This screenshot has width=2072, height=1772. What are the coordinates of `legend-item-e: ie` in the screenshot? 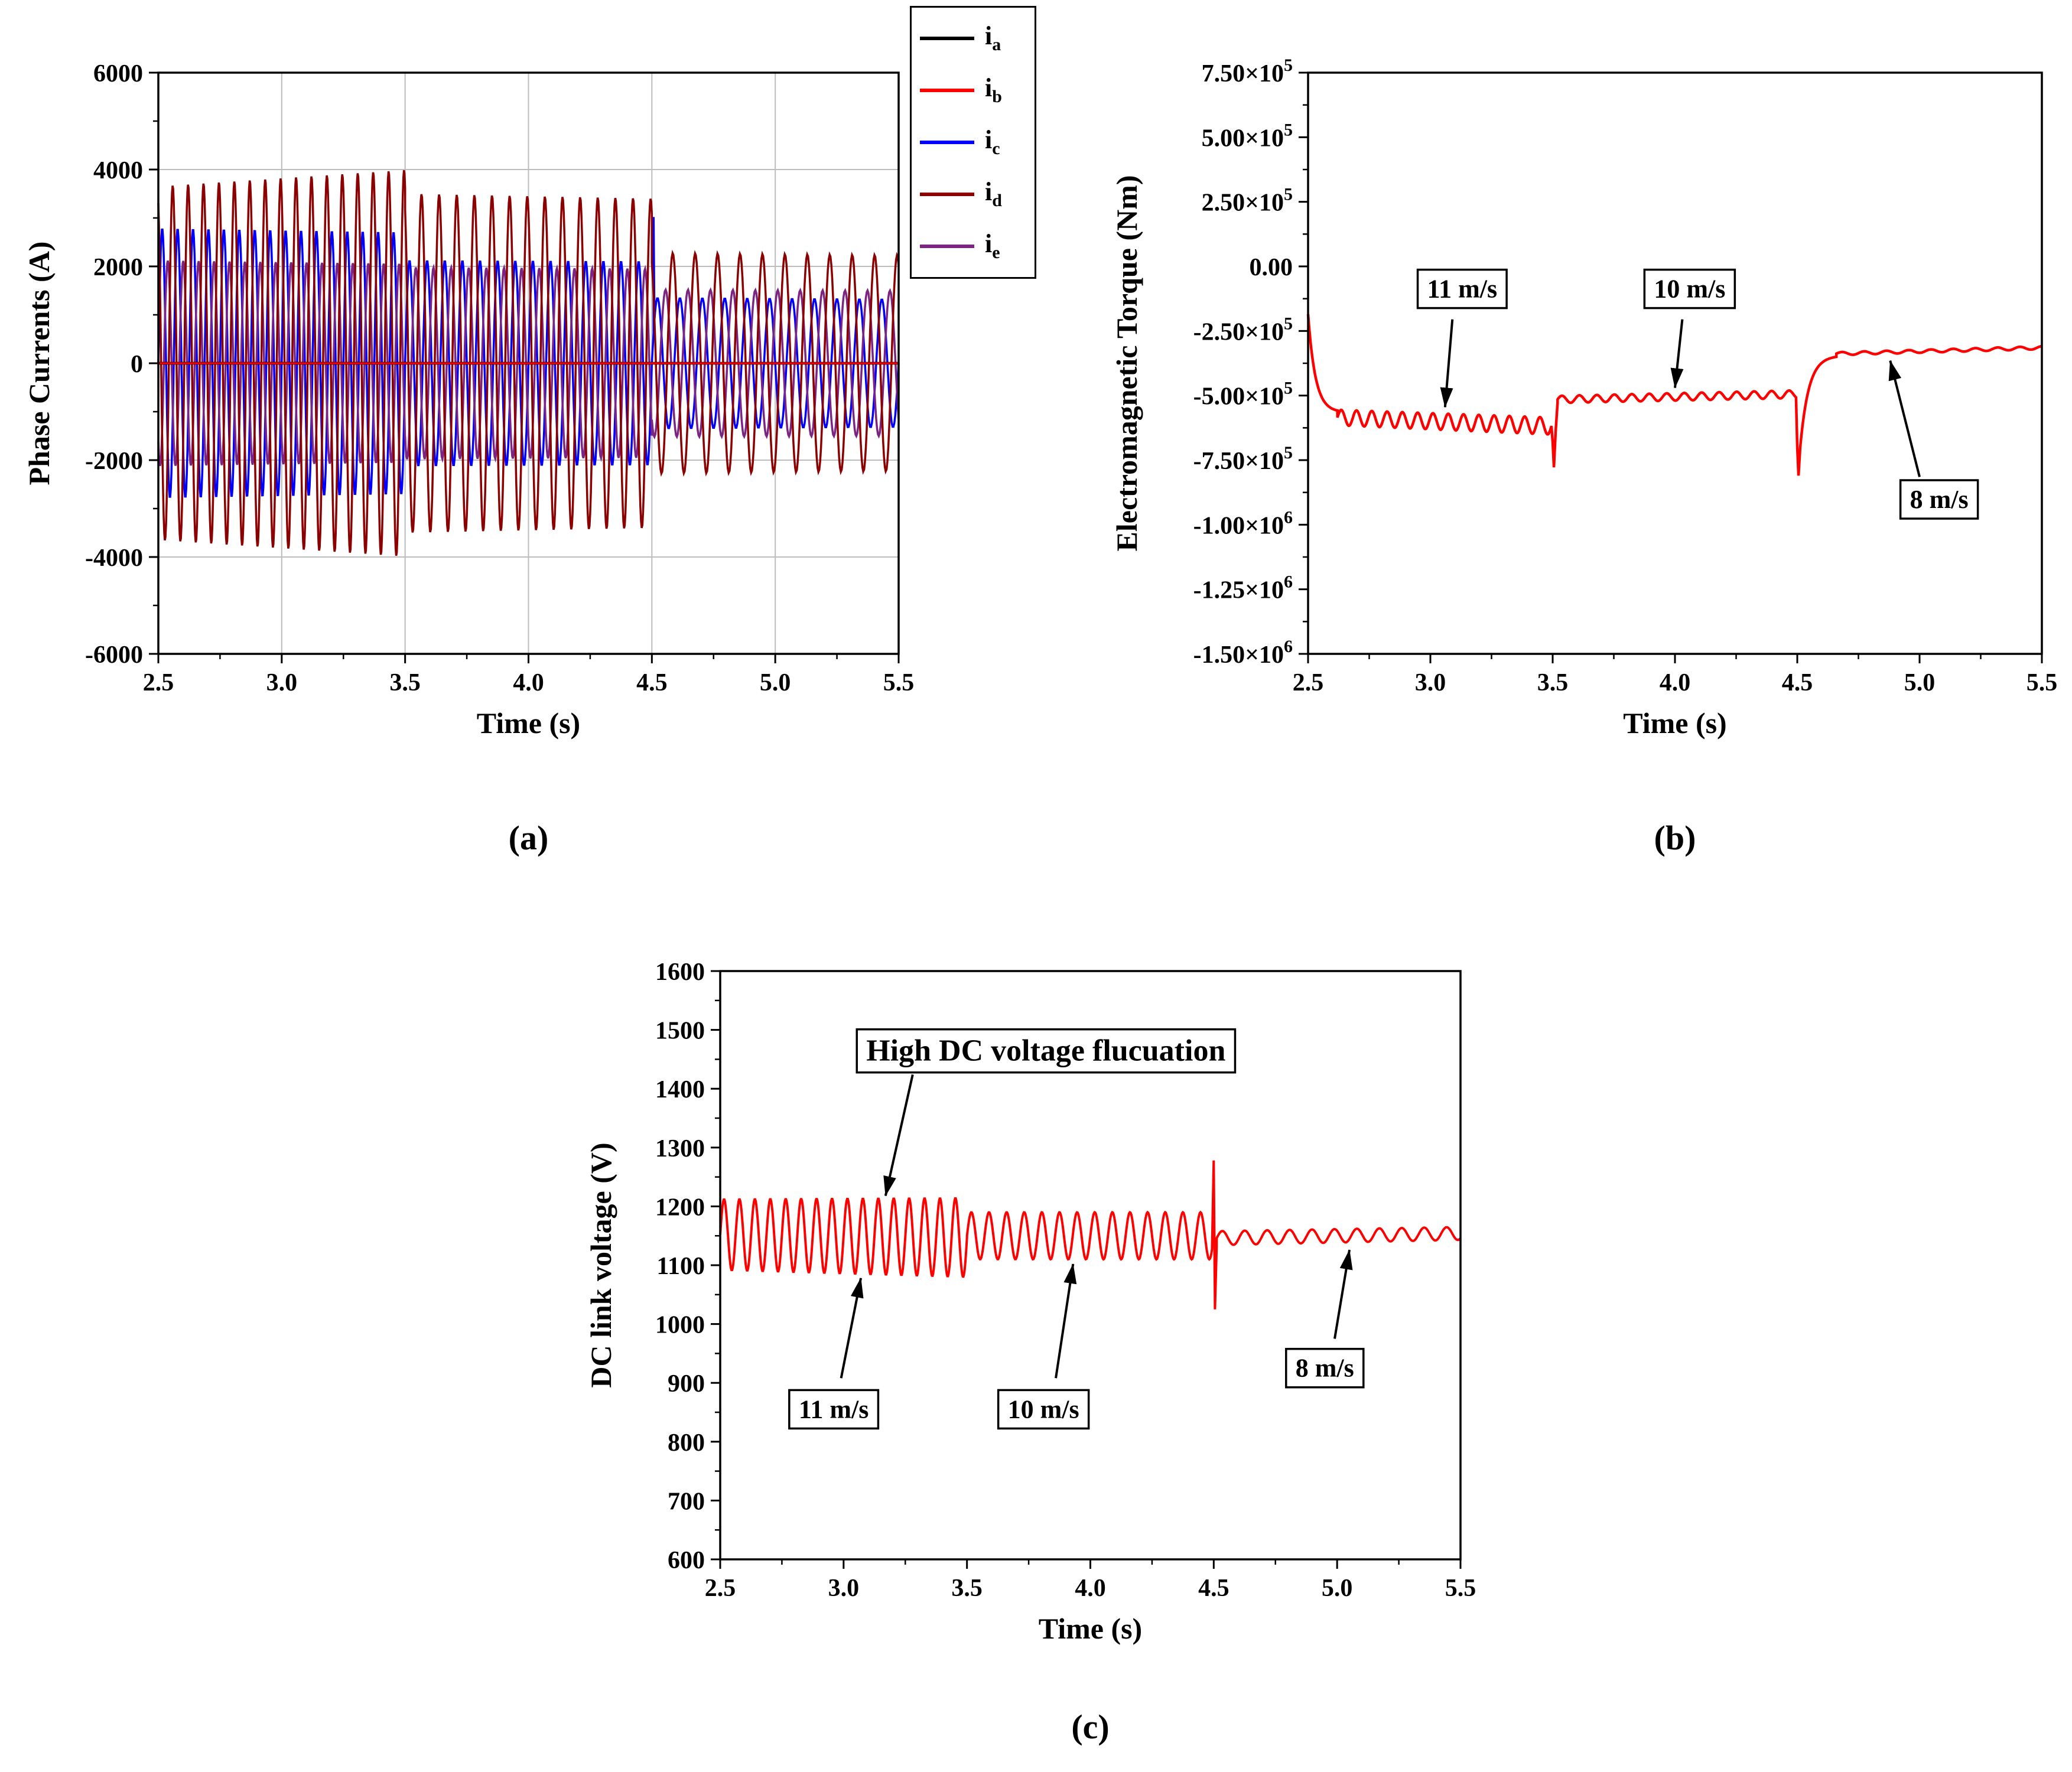 It's located at (973, 246).